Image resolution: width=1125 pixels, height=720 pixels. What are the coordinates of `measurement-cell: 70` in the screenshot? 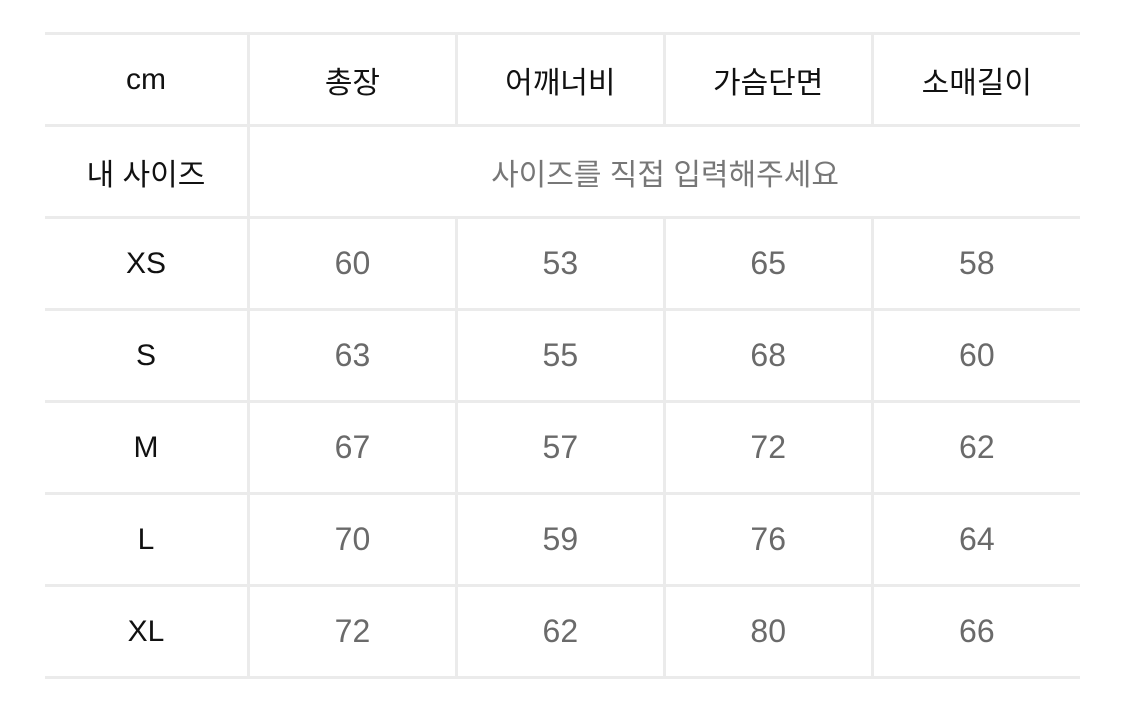 It's located at (352, 539).